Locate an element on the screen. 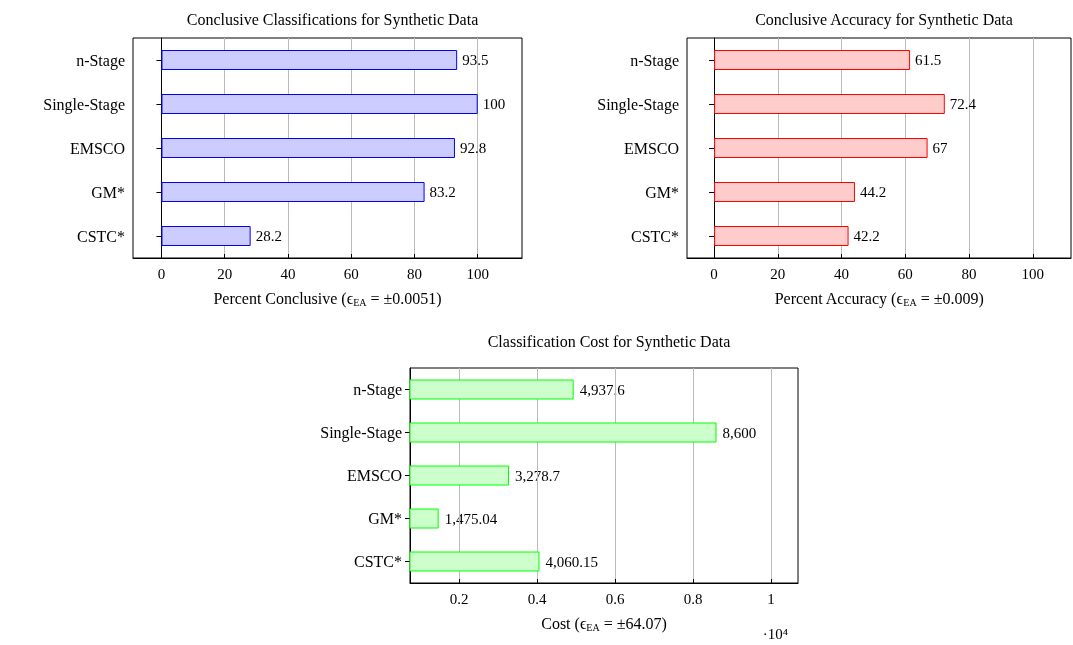 The width and height of the screenshot is (1073, 645). chart-title: Conclusive Classifications for Synthetic Data is located at coordinates (332, 19).